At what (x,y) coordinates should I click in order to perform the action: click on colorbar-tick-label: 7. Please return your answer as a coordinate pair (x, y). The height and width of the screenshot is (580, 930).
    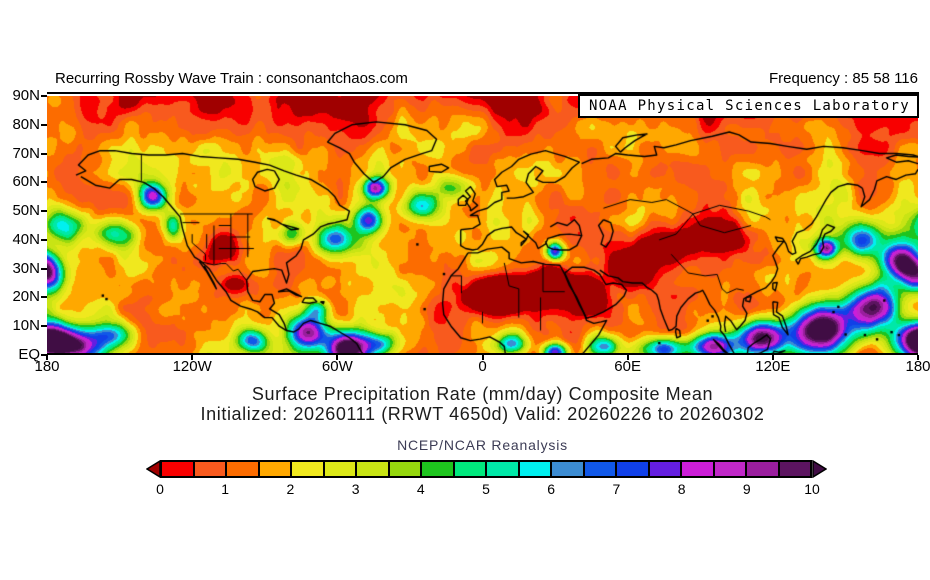
    Looking at the image, I should click on (616, 489).